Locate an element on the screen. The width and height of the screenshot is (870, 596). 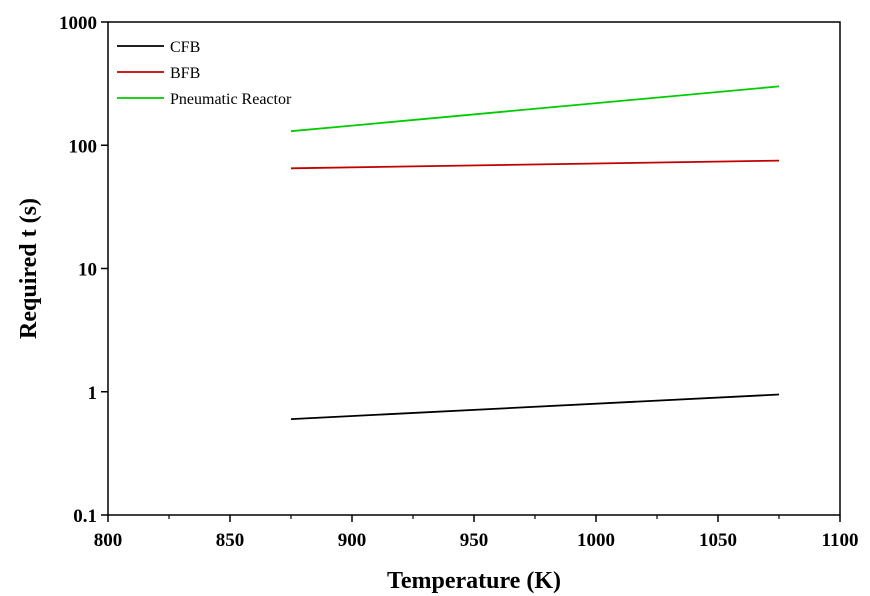
y-tick-label: 100 is located at coordinates (83, 146).